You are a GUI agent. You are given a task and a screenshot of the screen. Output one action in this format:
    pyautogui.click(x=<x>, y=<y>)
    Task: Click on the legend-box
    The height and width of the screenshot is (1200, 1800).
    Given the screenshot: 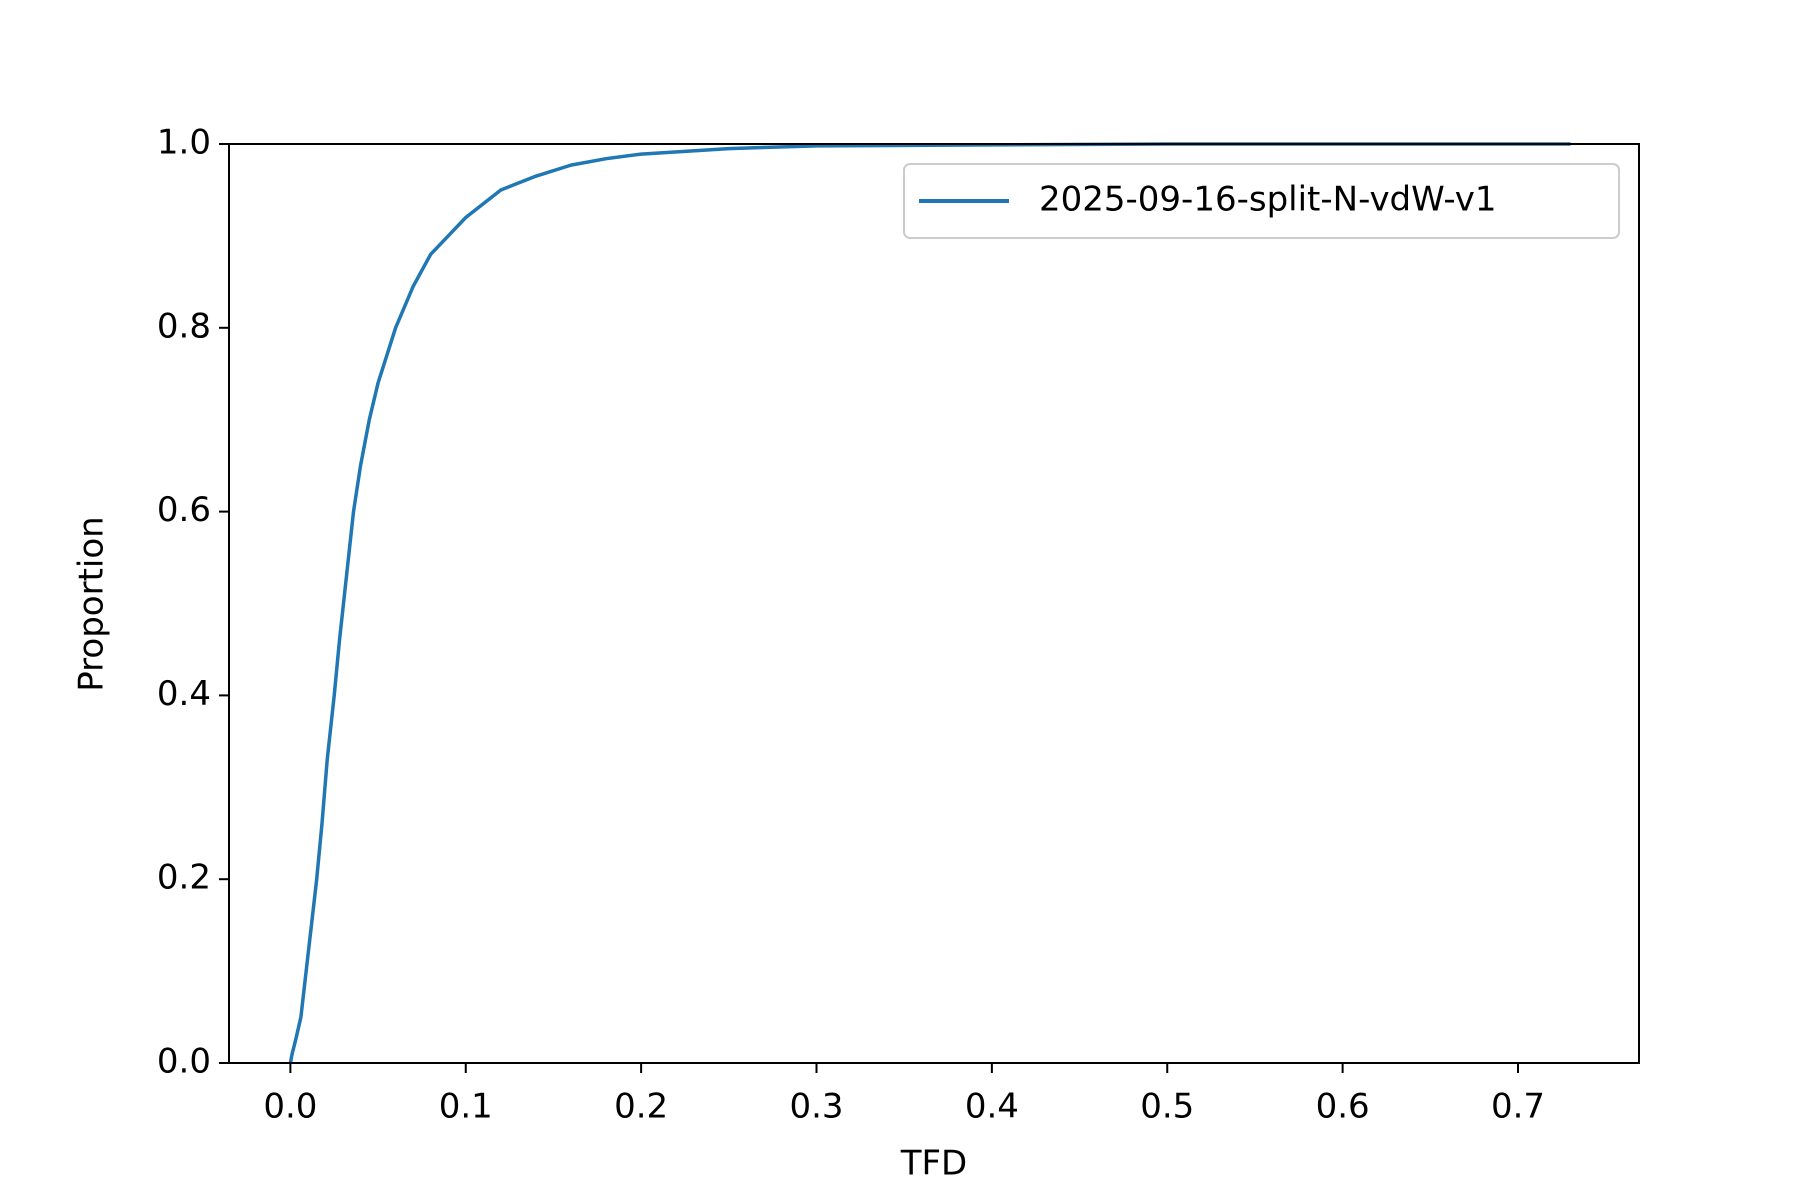 What is the action you would take?
    pyautogui.click(x=1261, y=201)
    